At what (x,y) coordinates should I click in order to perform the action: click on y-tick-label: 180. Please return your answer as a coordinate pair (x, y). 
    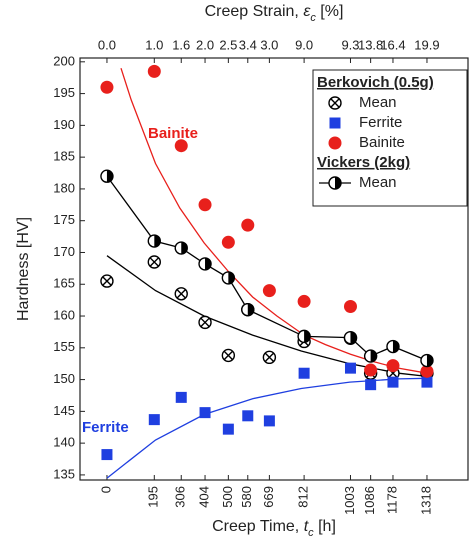
    Looking at the image, I should click on (64, 187).